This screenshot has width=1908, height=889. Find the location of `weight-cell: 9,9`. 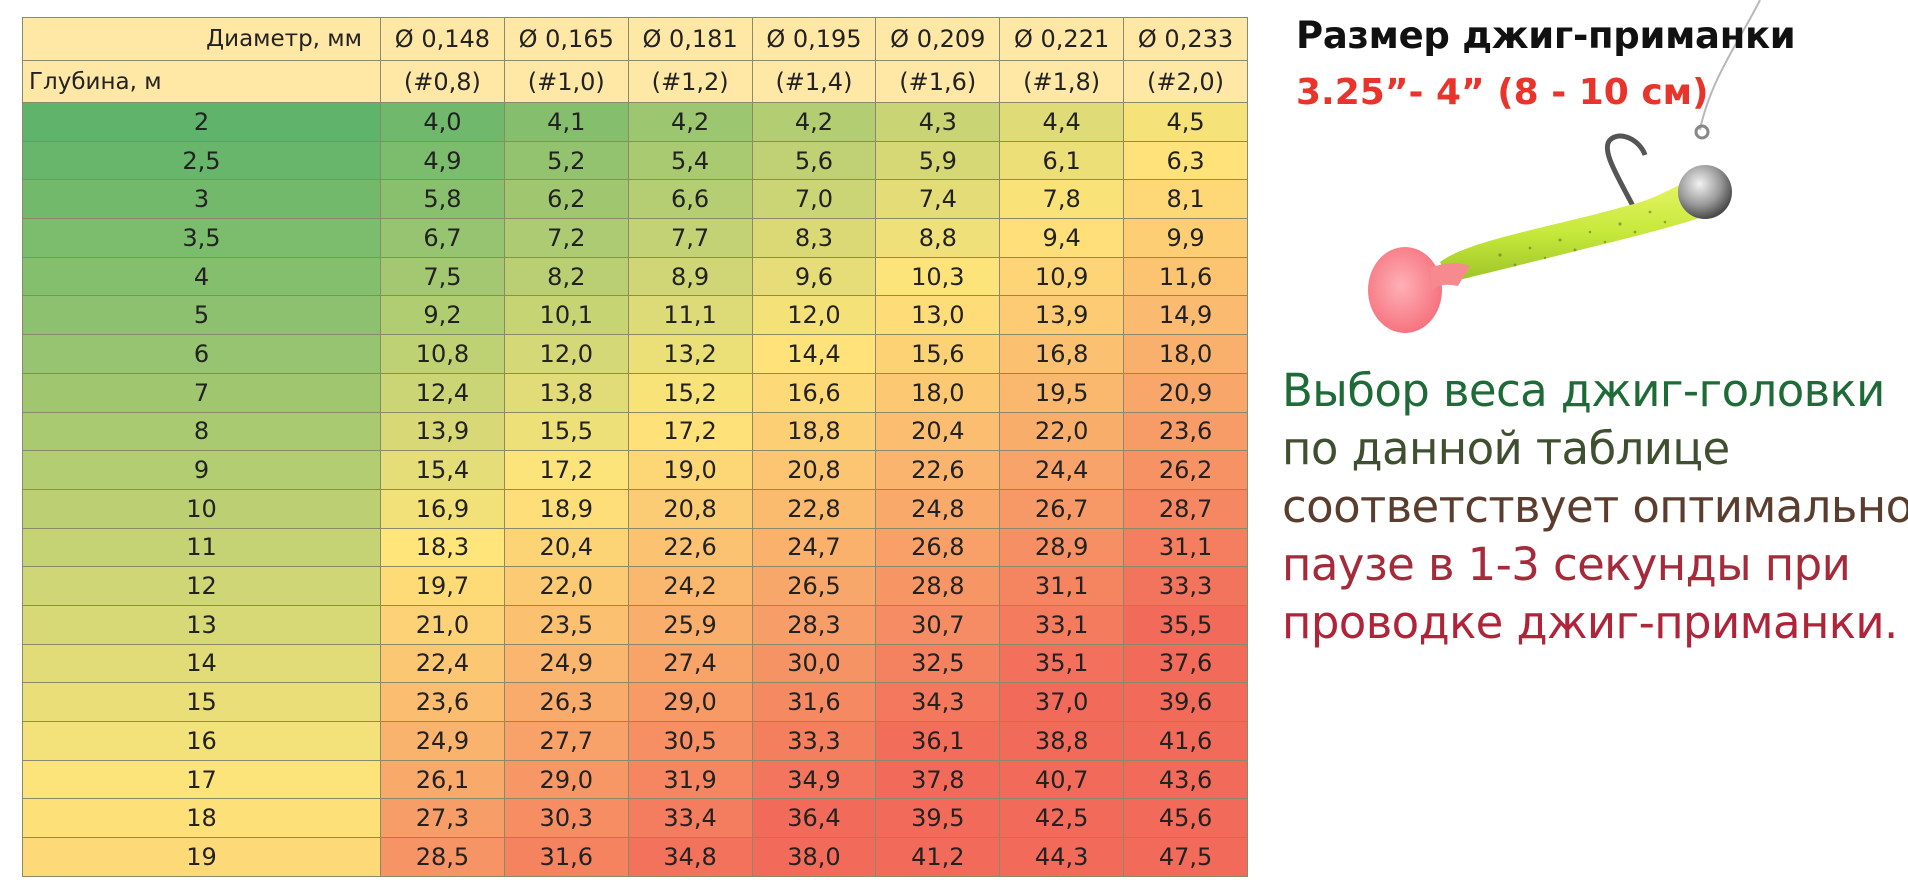

weight-cell: 9,9 is located at coordinates (1185, 238).